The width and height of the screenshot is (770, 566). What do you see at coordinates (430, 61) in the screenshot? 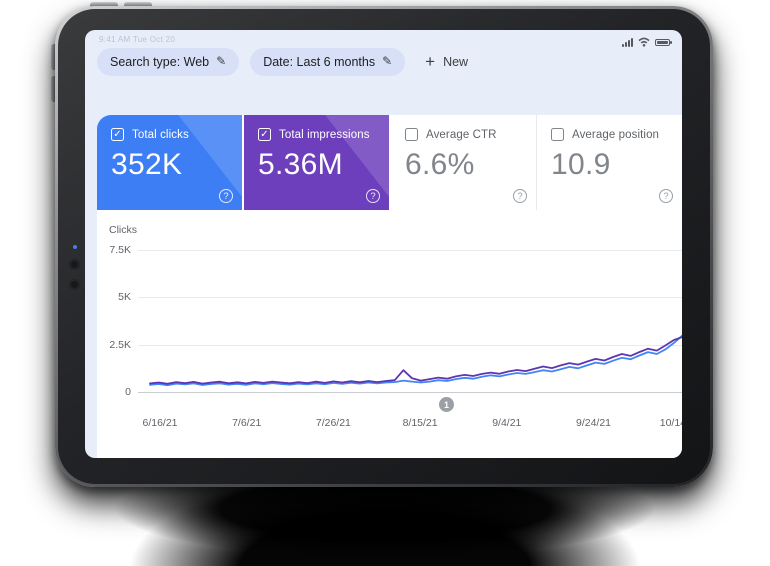
I see `plus-icon: +` at bounding box center [430, 61].